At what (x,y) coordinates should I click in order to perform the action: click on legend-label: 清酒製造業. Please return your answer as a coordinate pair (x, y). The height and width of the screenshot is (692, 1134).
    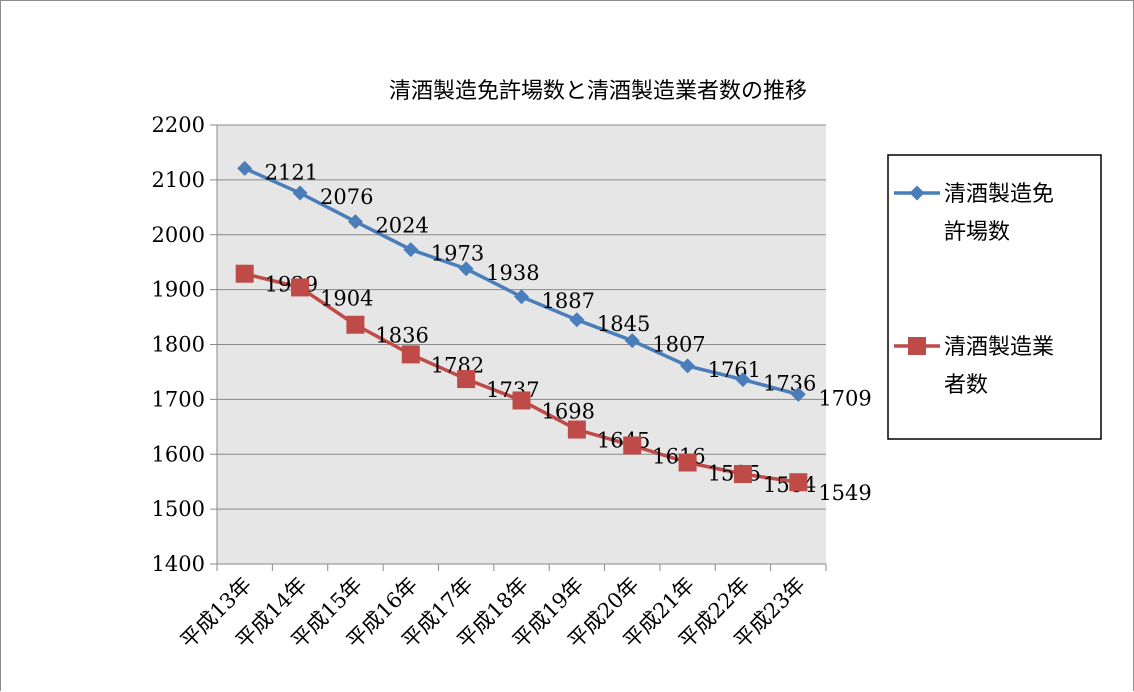
    Looking at the image, I should click on (999, 347).